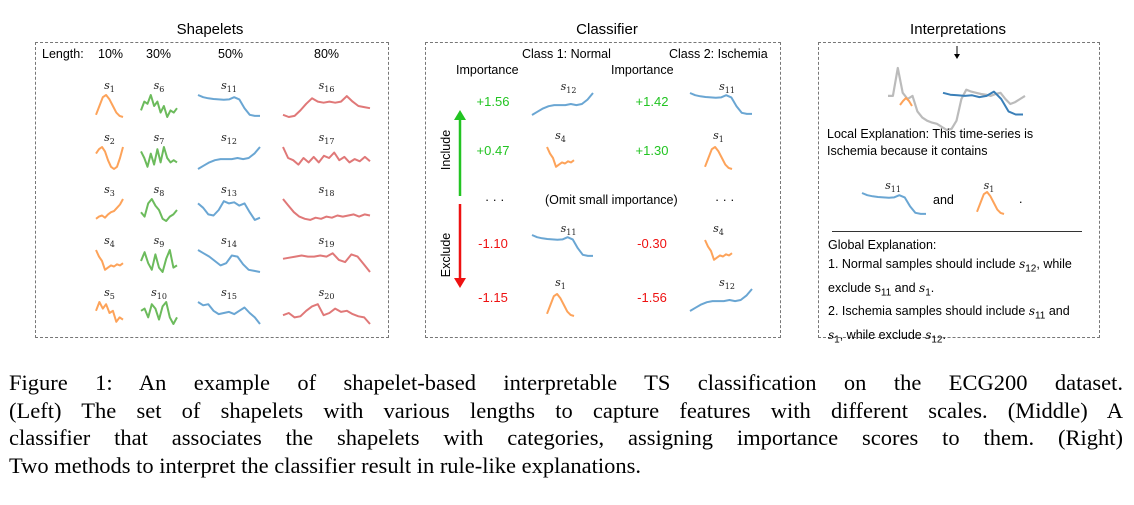  I want to click on length-header-10pct: 10%, so click(111, 54).